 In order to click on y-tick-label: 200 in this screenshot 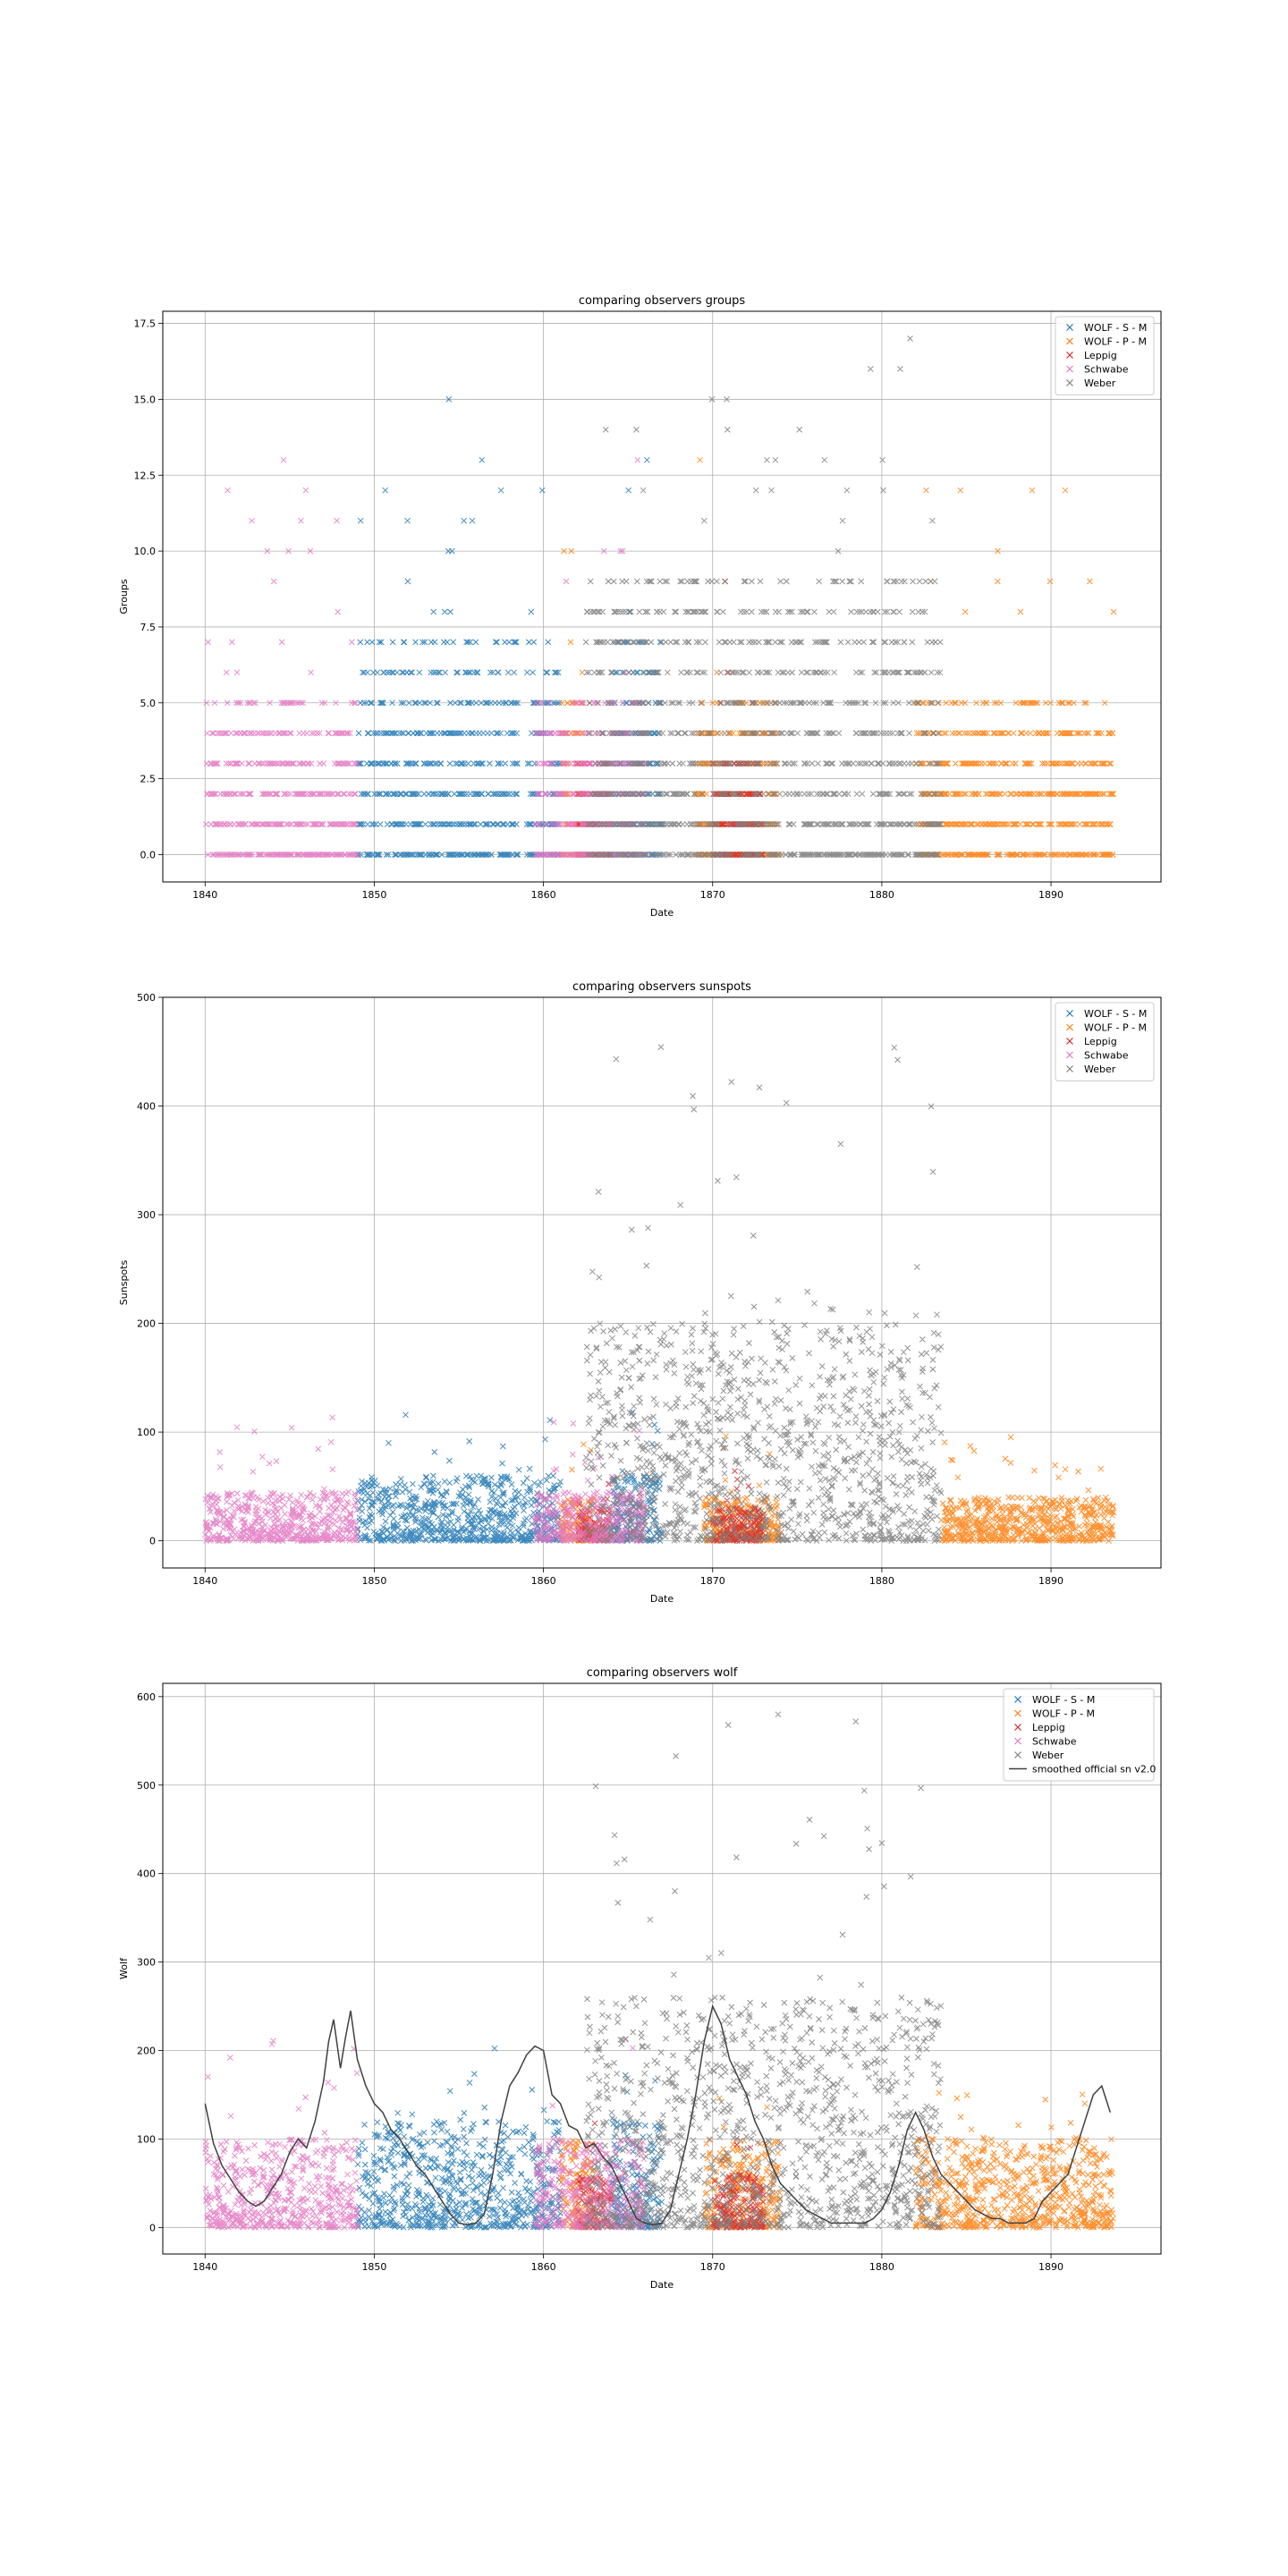, I will do `click(146, 2050)`.